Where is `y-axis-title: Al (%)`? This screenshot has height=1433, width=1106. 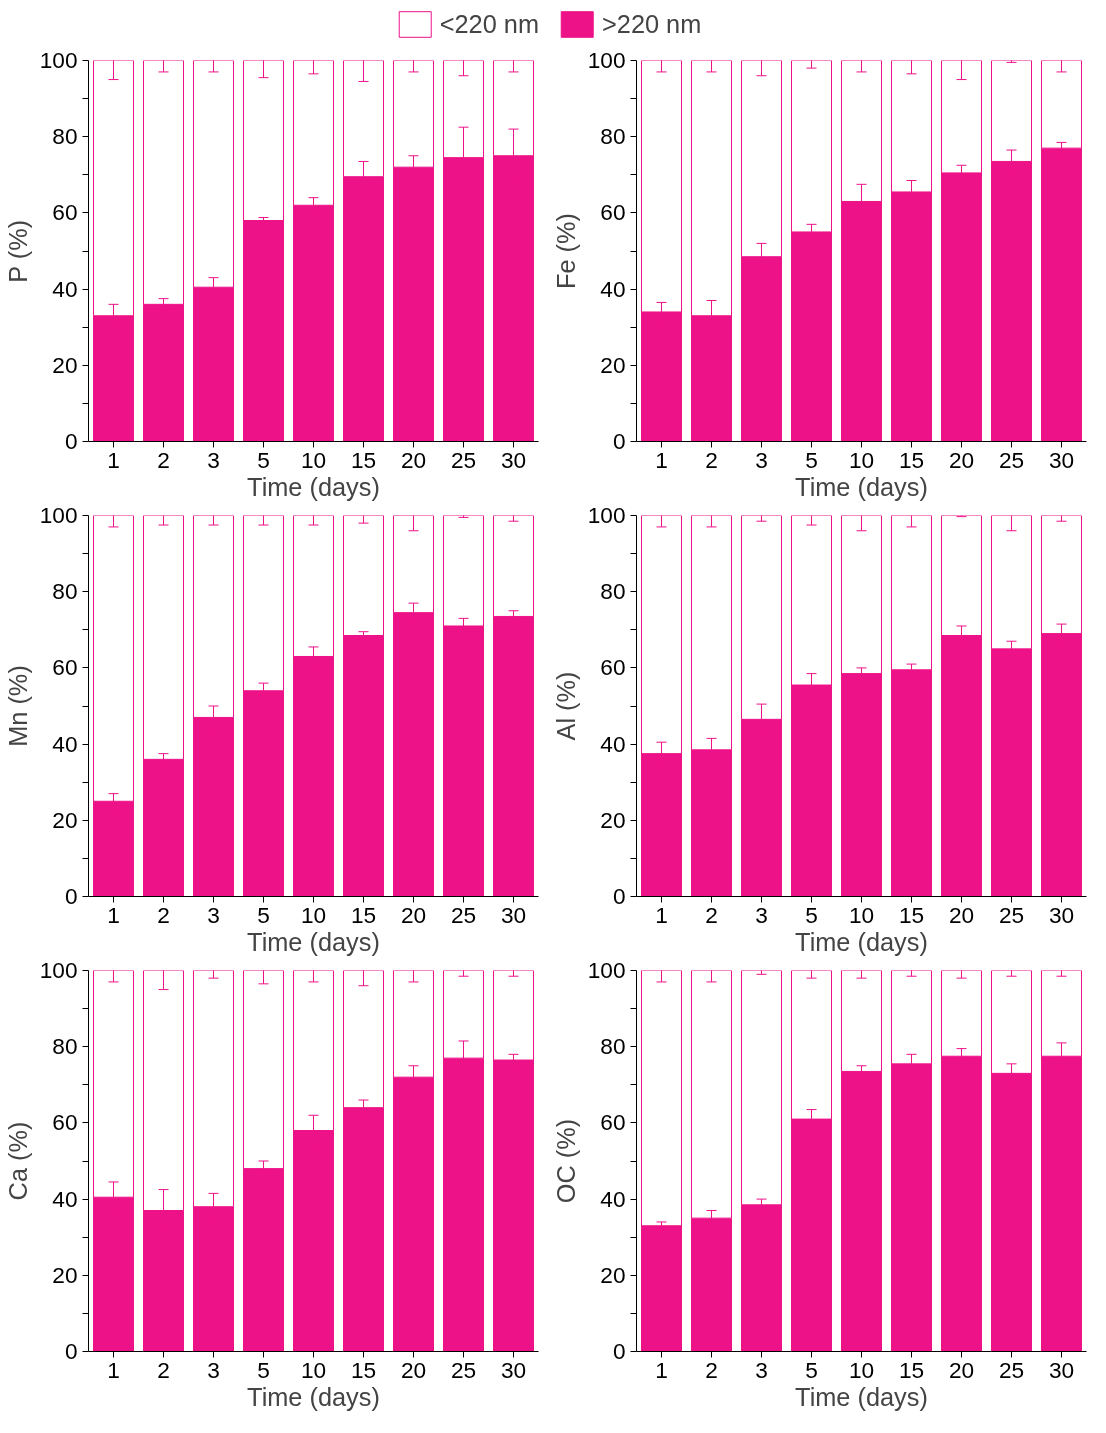
y-axis-title: Al (%) is located at coordinates (565, 706).